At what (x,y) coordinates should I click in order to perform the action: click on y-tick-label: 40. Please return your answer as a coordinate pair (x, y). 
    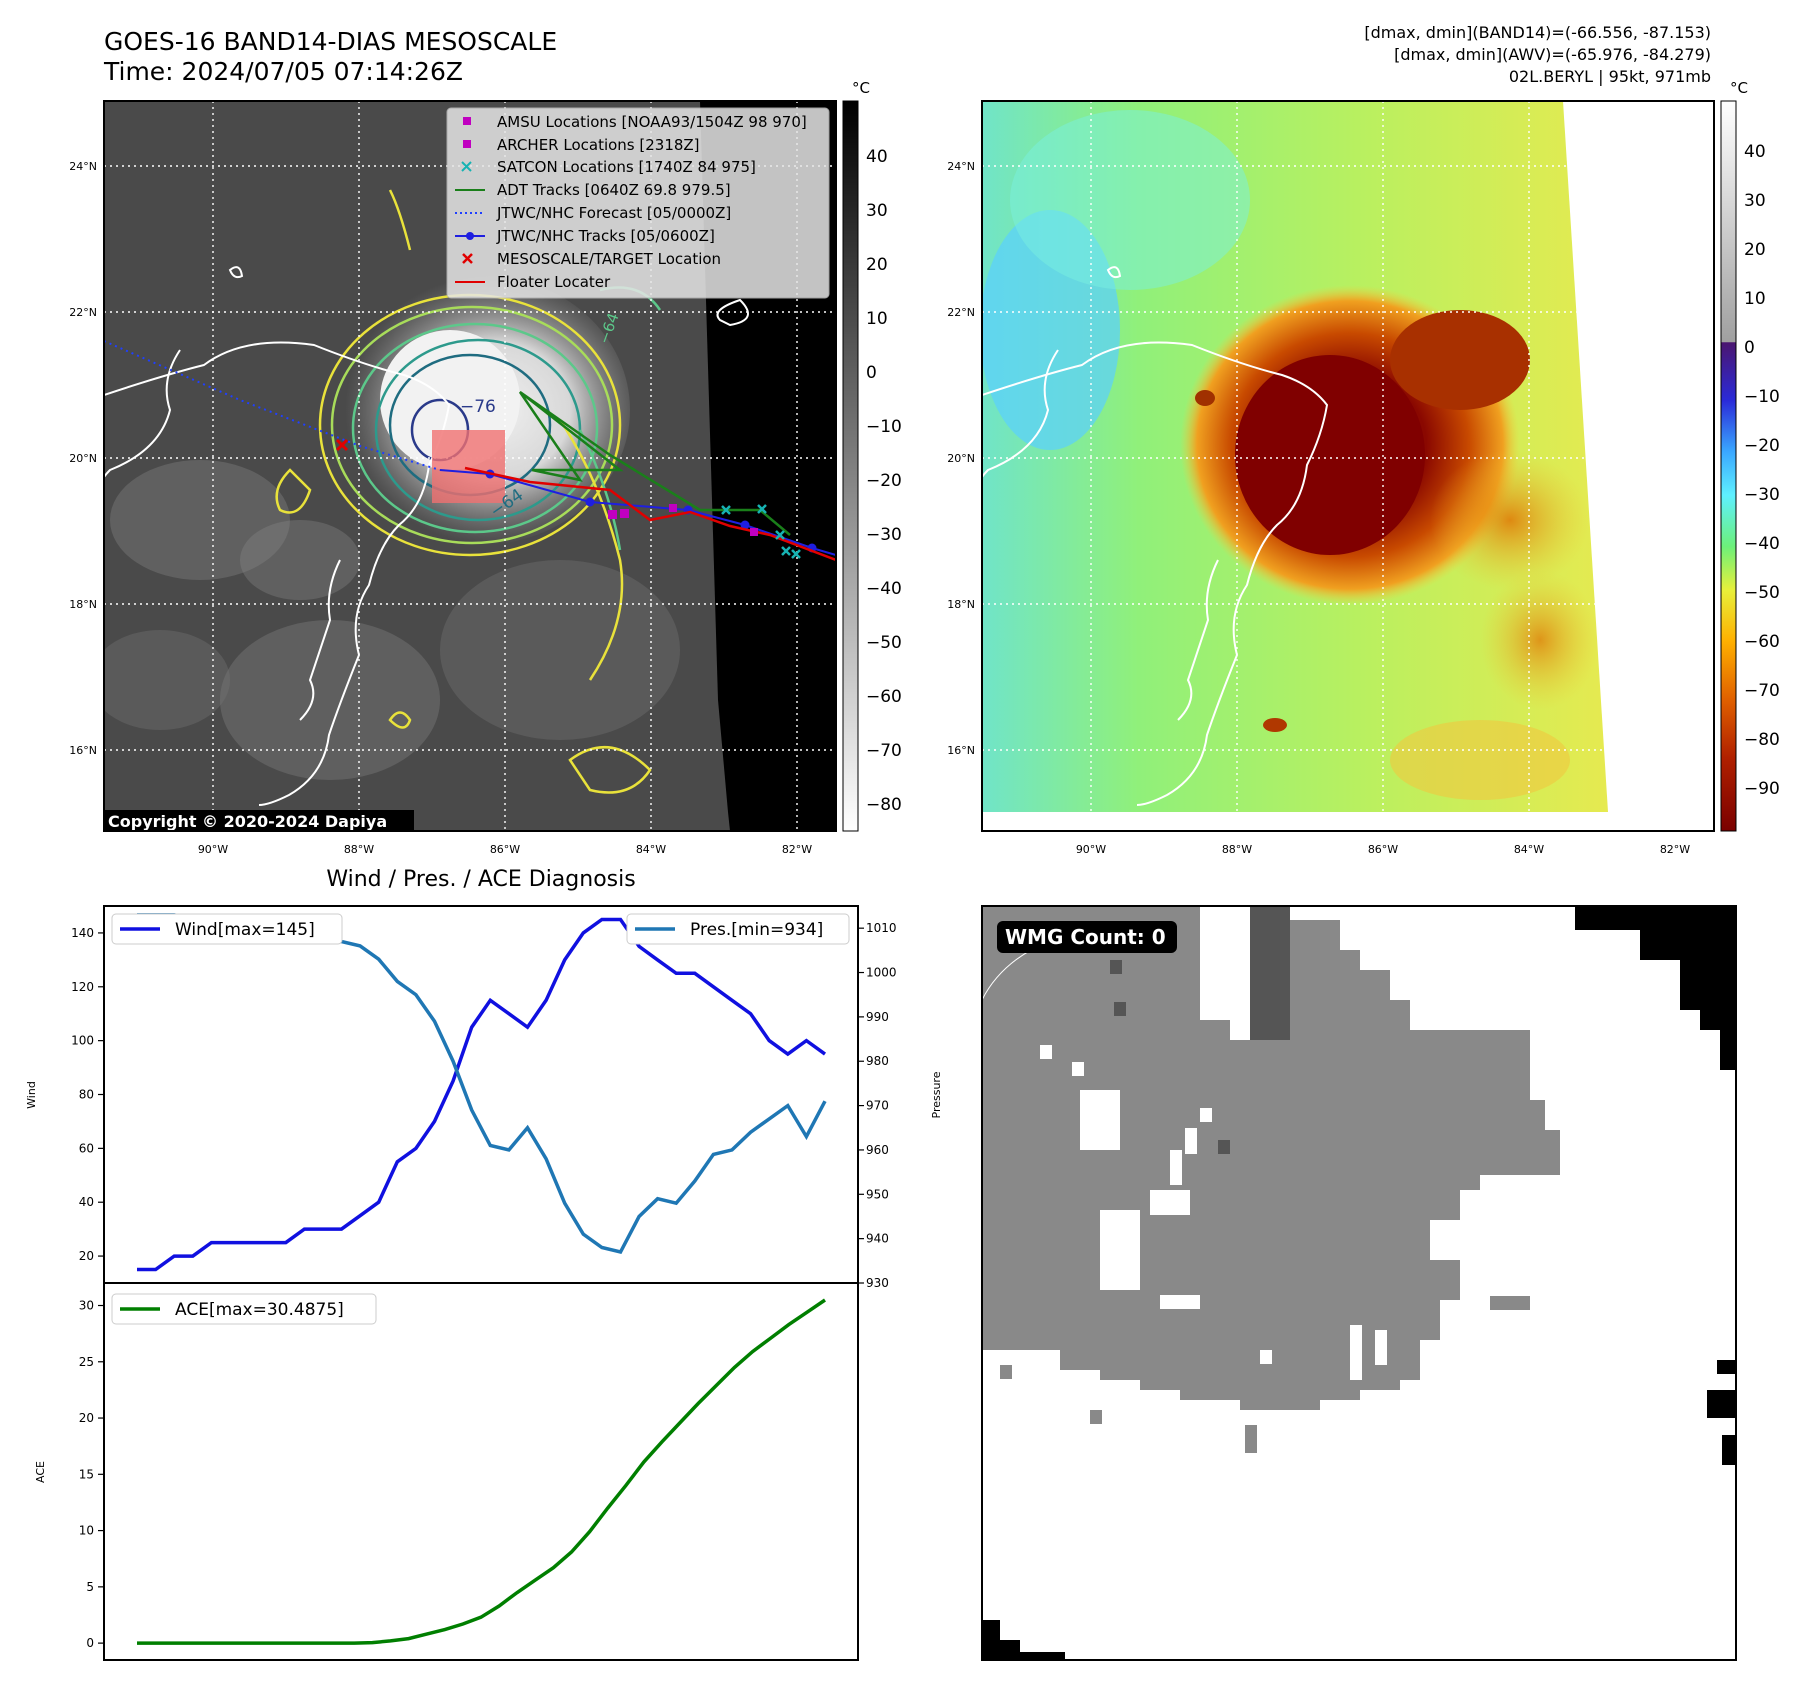
    Looking at the image, I should click on (86, 1202).